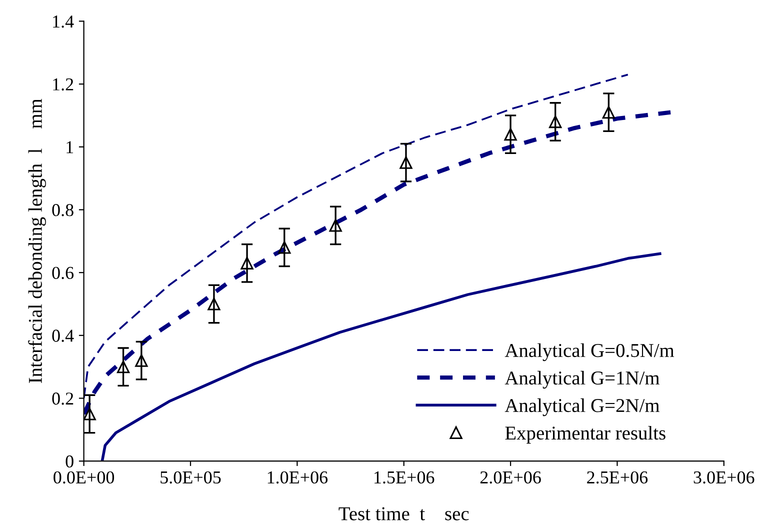 Image resolution: width=762 pixels, height=530 pixels. What do you see at coordinates (37, 240) in the screenshot?
I see `y-axis-title: Interfacial debonding length l mm` at bounding box center [37, 240].